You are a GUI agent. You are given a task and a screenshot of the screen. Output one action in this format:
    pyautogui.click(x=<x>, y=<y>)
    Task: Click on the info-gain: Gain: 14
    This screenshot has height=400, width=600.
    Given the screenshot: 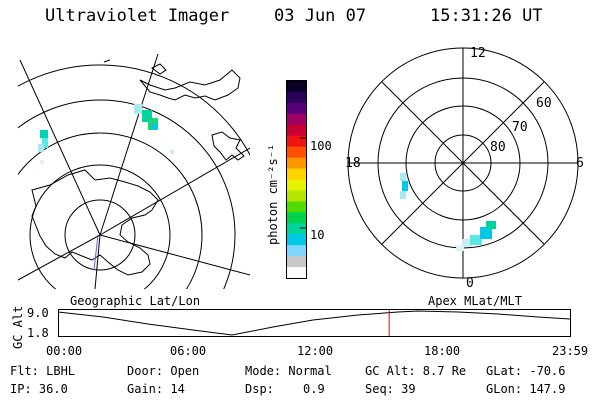 What is the action you would take?
    pyautogui.click(x=156, y=389)
    